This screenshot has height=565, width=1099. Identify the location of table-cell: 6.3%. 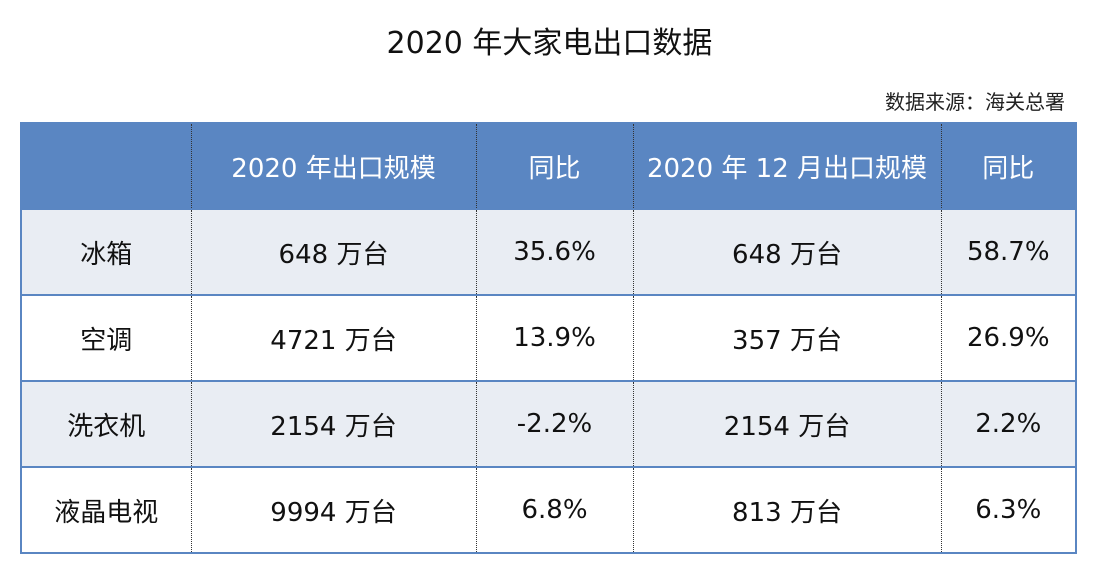
(1008, 510).